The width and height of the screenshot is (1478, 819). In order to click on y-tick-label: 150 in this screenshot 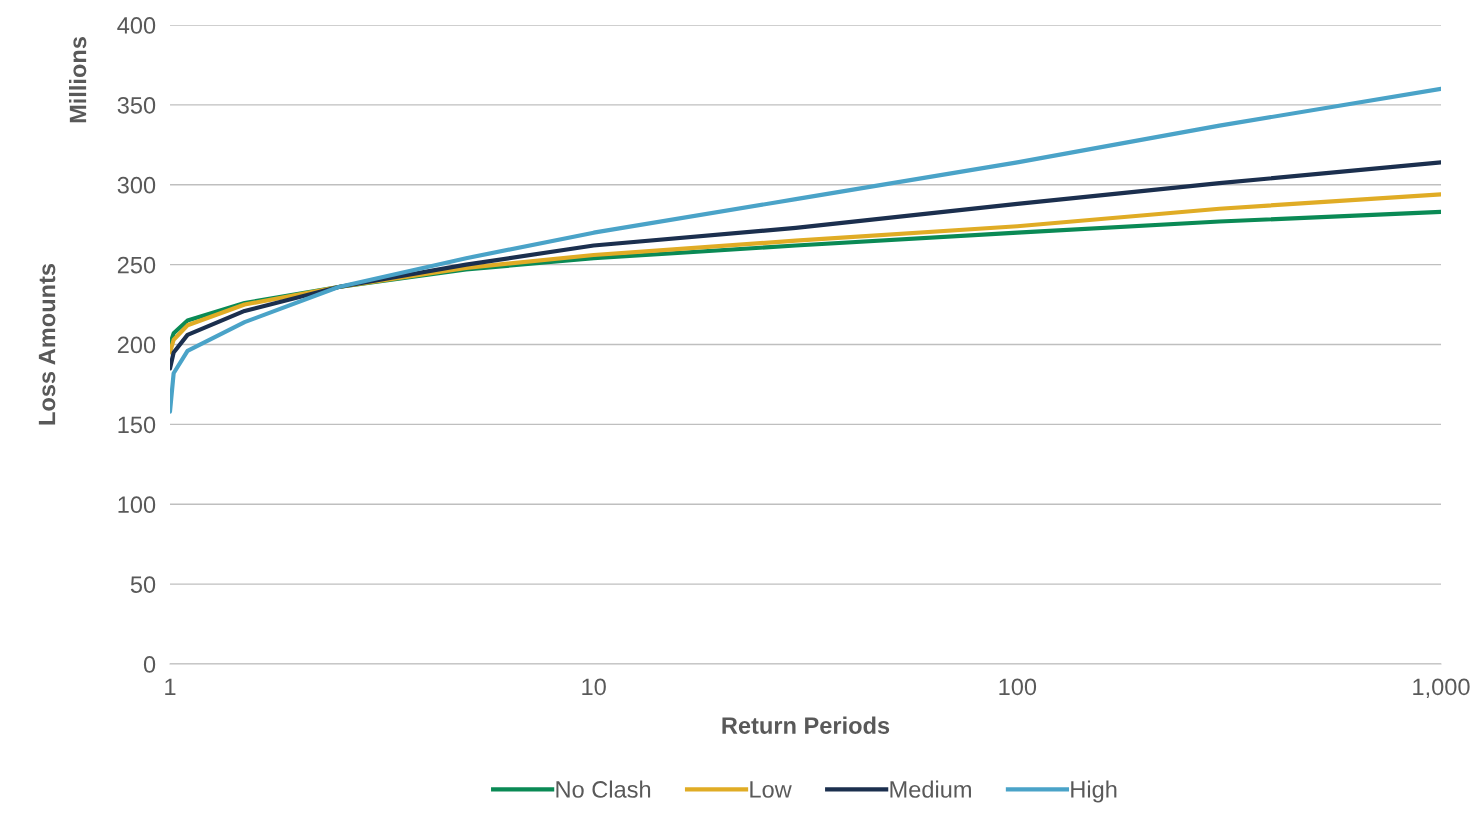, I will do `click(137, 425)`.